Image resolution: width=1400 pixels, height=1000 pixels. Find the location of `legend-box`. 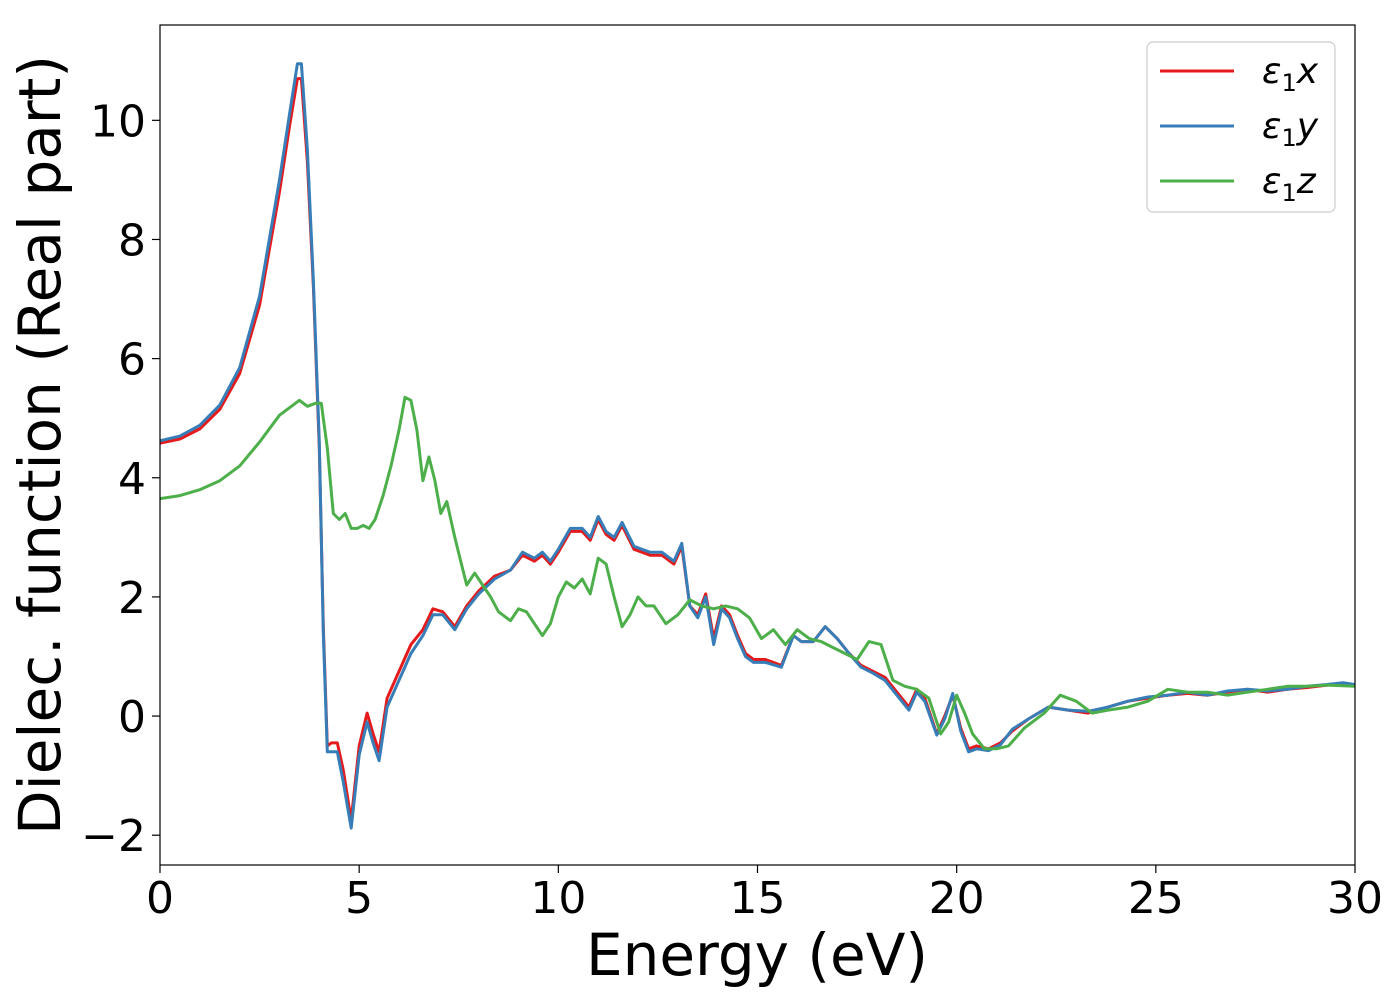

legend-box is located at coordinates (1241, 127).